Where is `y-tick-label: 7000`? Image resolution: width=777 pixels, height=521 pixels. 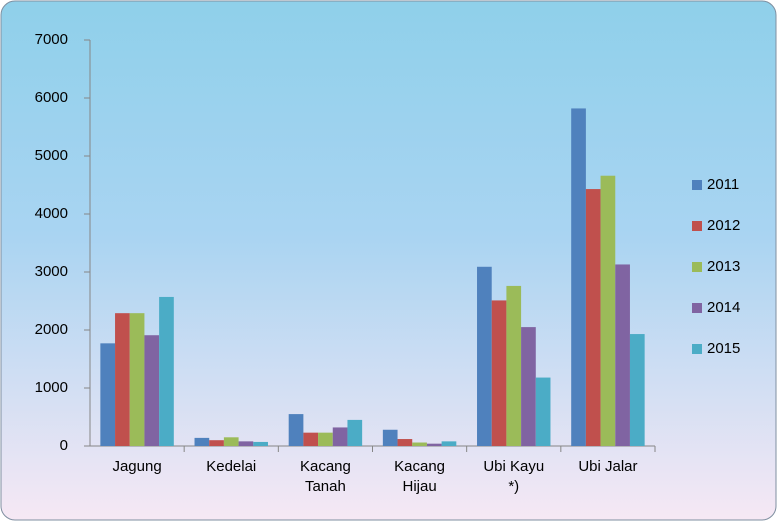
y-tick-label: 7000 is located at coordinates (51, 39).